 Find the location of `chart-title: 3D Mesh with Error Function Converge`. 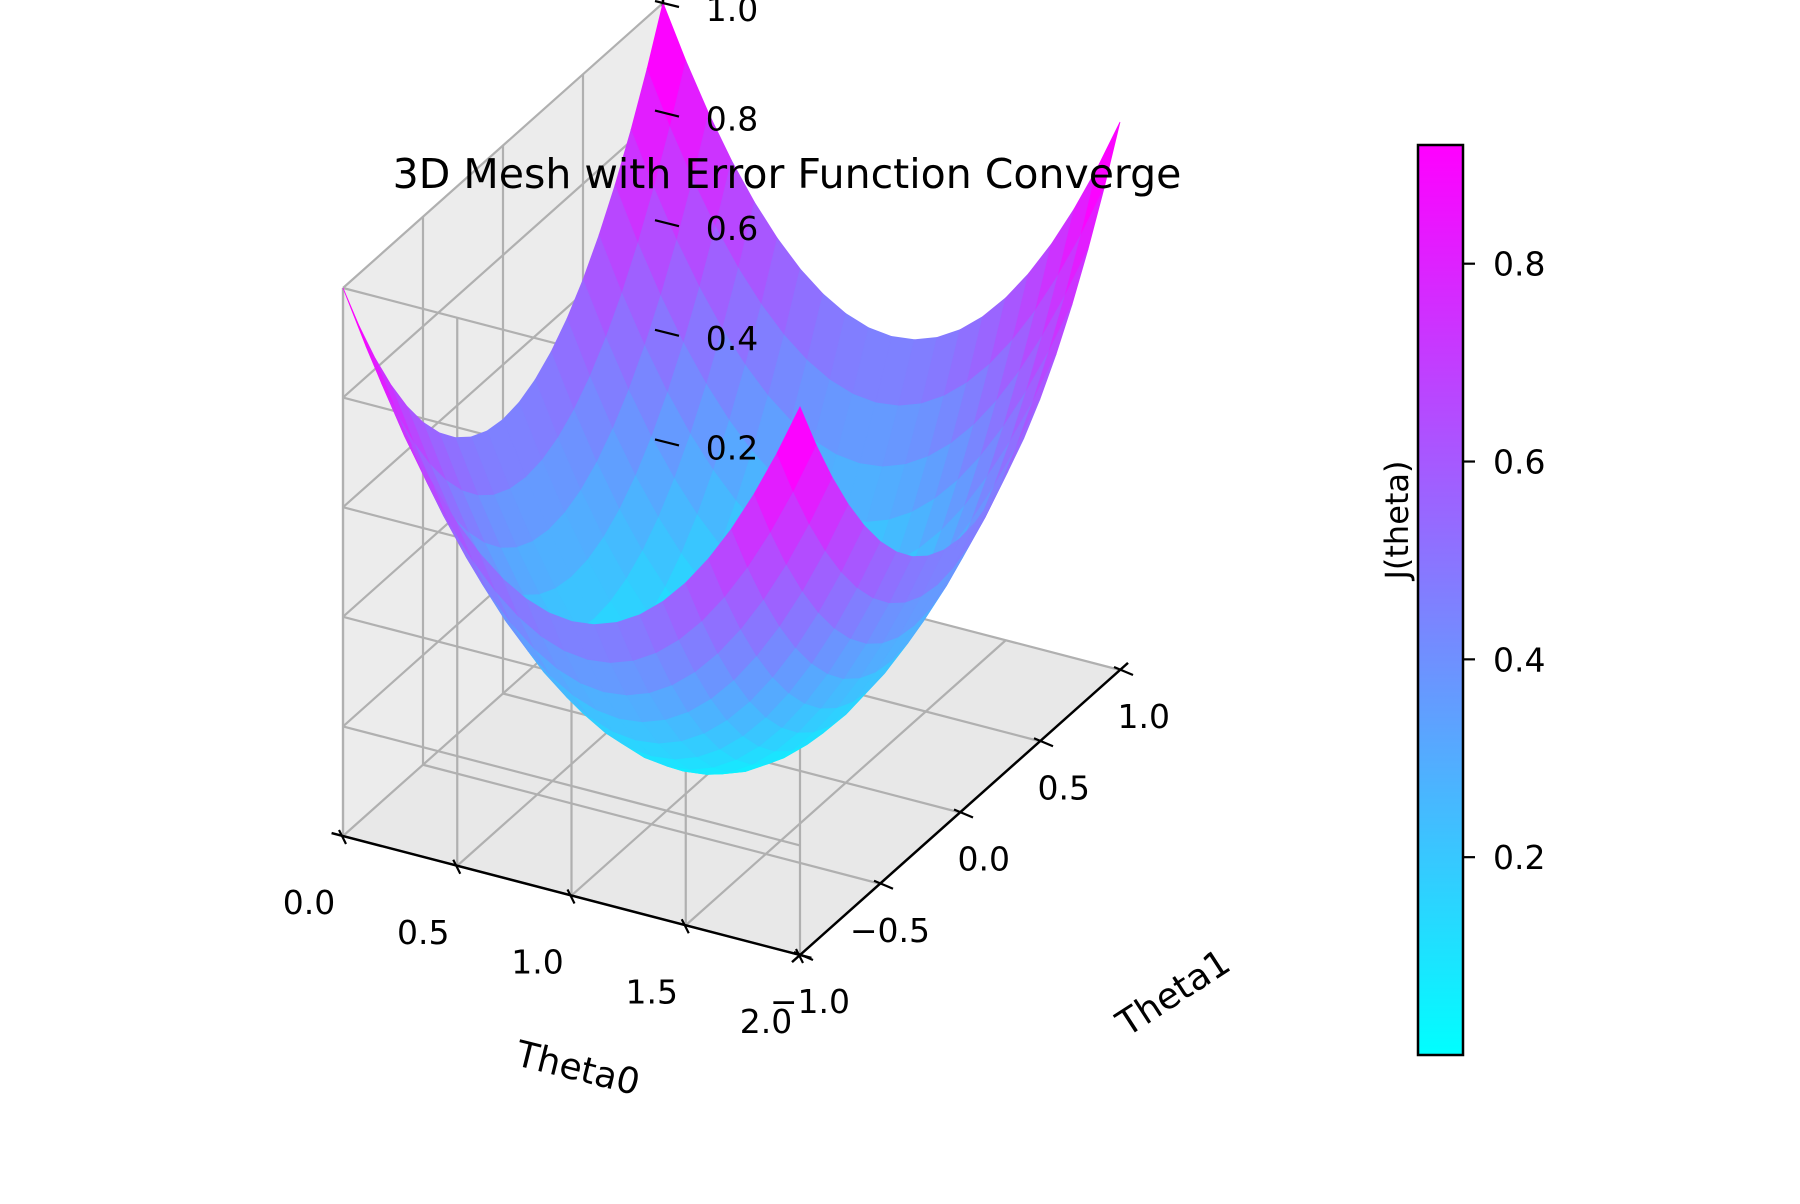

chart-title: 3D Mesh with Error Function Converge is located at coordinates (787, 174).